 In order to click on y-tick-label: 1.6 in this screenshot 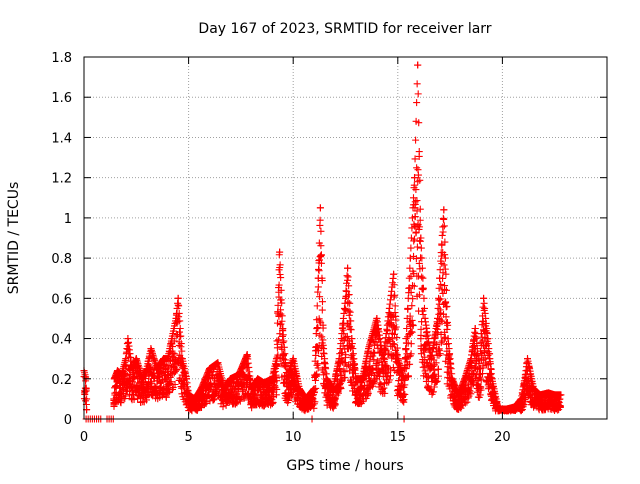, I will do `click(61, 98)`.